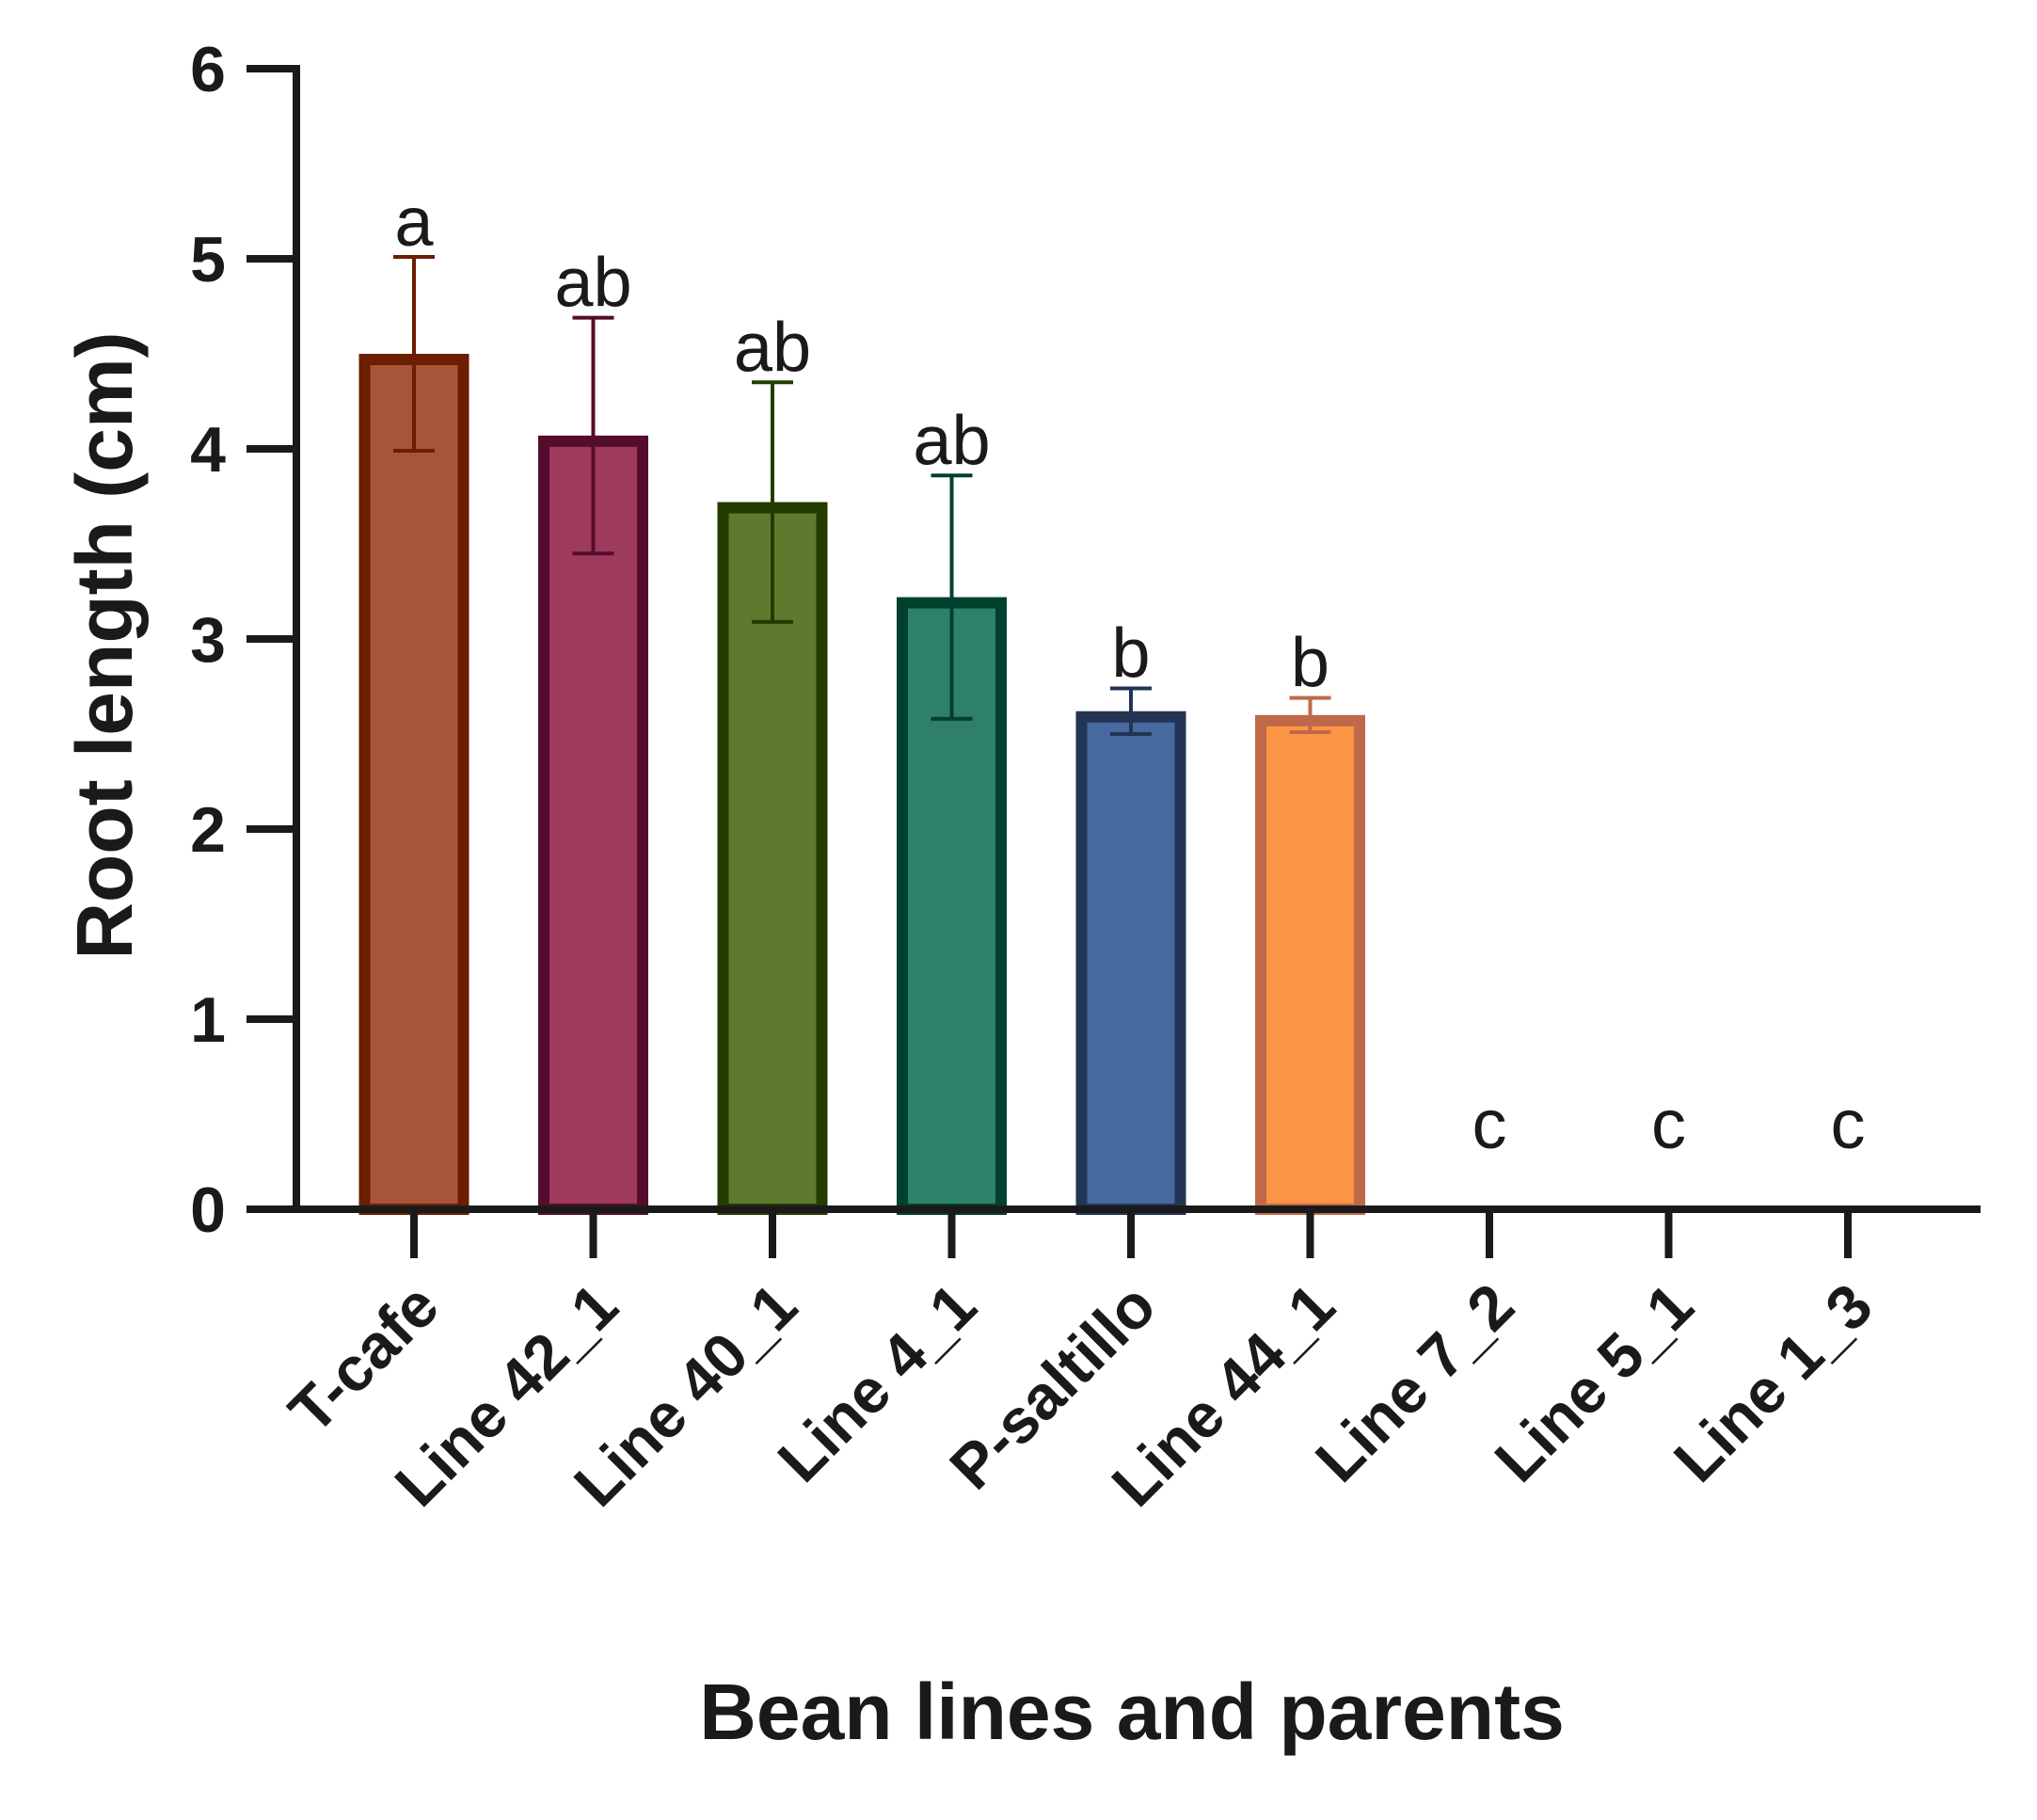 This screenshot has width=2037, height=1820. I want to click on y-tick-label-6: 6, so click(208, 69).